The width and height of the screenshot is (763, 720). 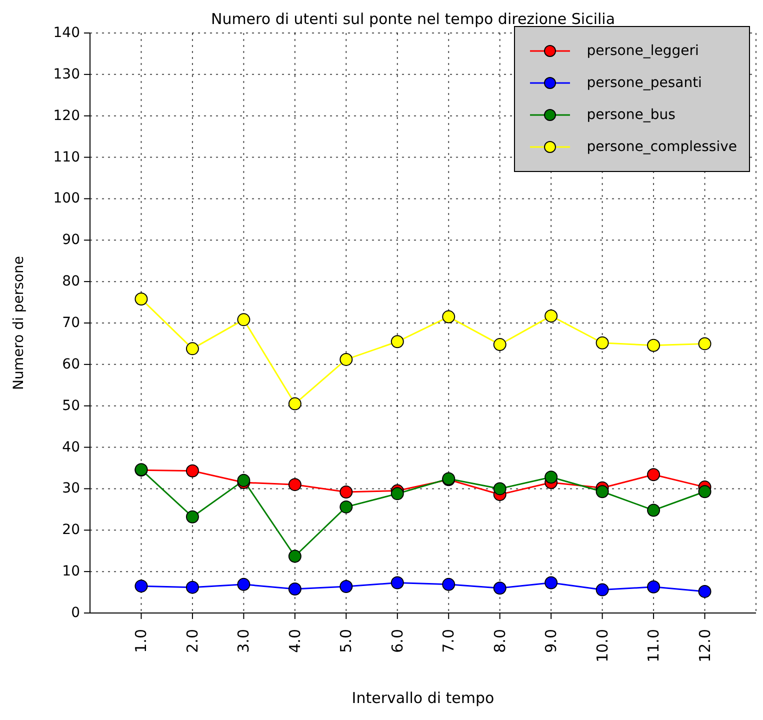 What do you see at coordinates (631, 115) in the screenshot?
I see `legend-label: persone_bus` at bounding box center [631, 115].